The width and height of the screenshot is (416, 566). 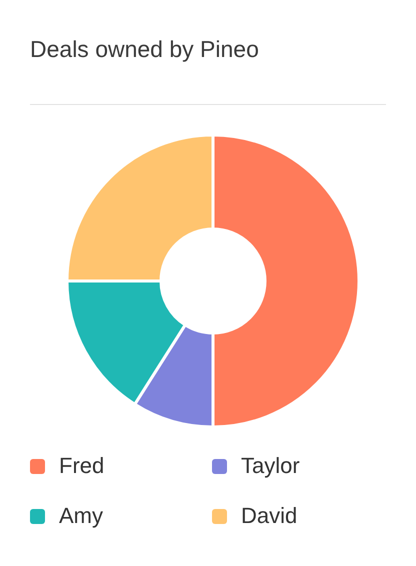 I want to click on chart-title: Deals owned by Pineo, so click(x=144, y=49).